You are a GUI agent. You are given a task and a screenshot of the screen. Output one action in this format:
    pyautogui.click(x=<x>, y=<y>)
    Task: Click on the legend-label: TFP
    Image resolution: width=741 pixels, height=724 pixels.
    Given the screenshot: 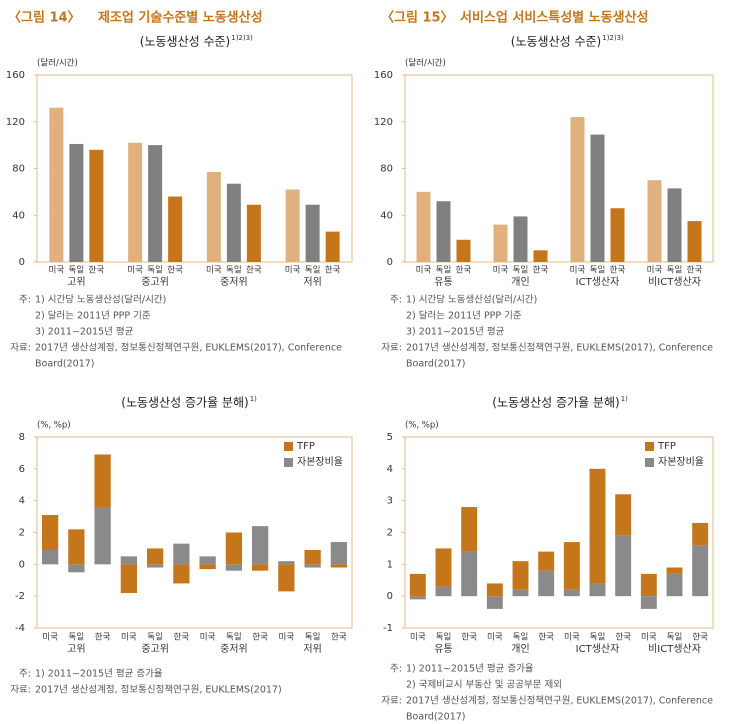 What is the action you would take?
    pyautogui.click(x=305, y=446)
    